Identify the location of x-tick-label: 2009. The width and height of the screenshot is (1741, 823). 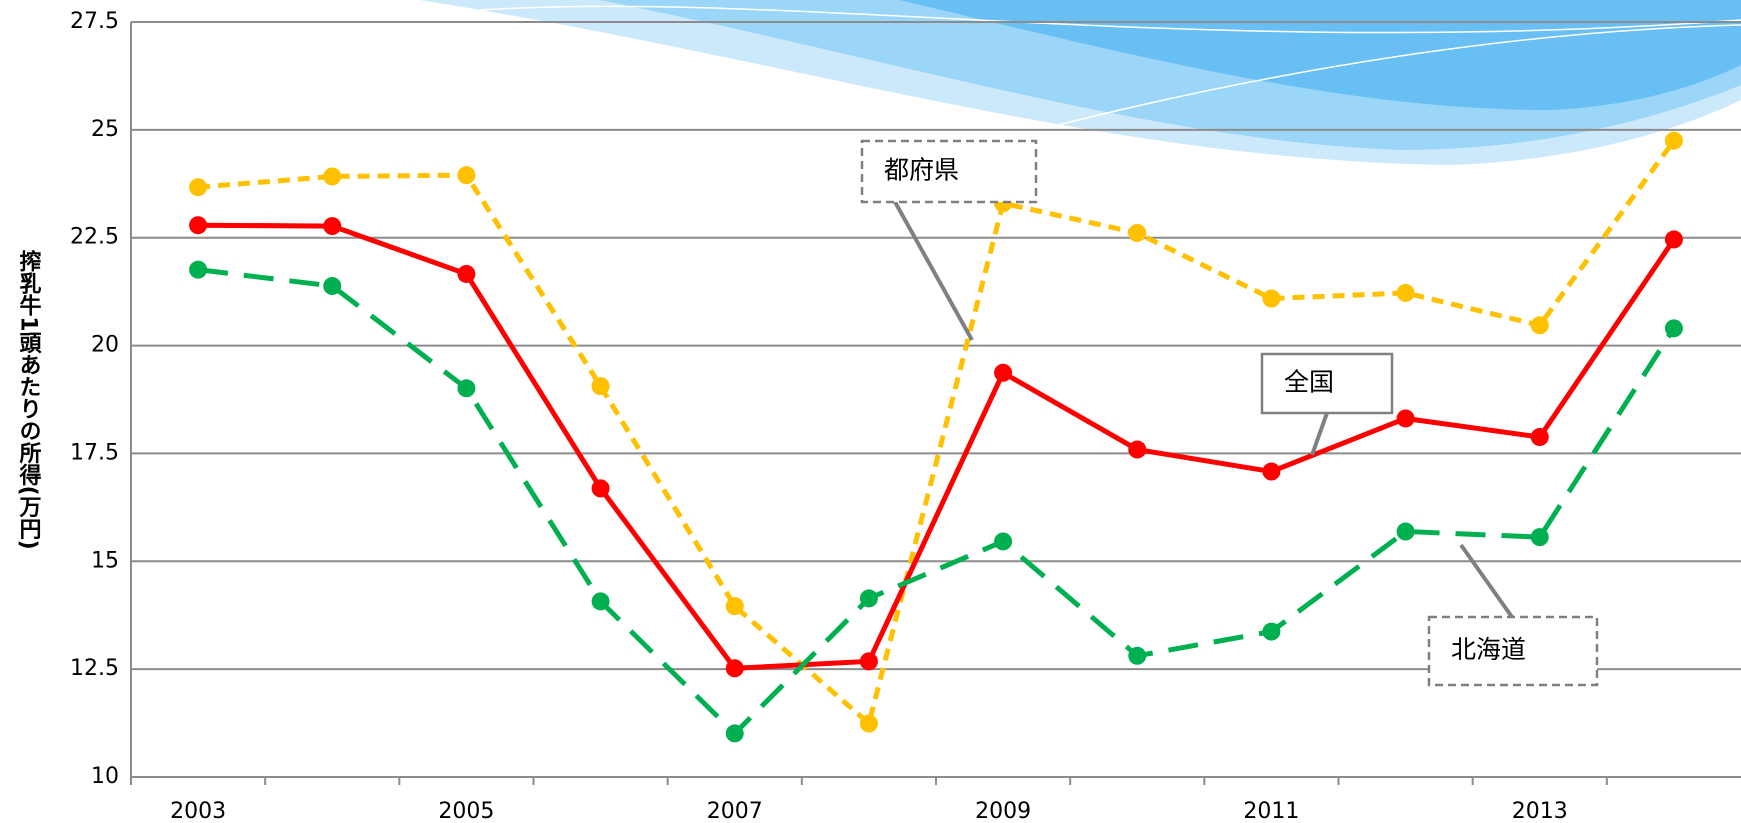
(1003, 811).